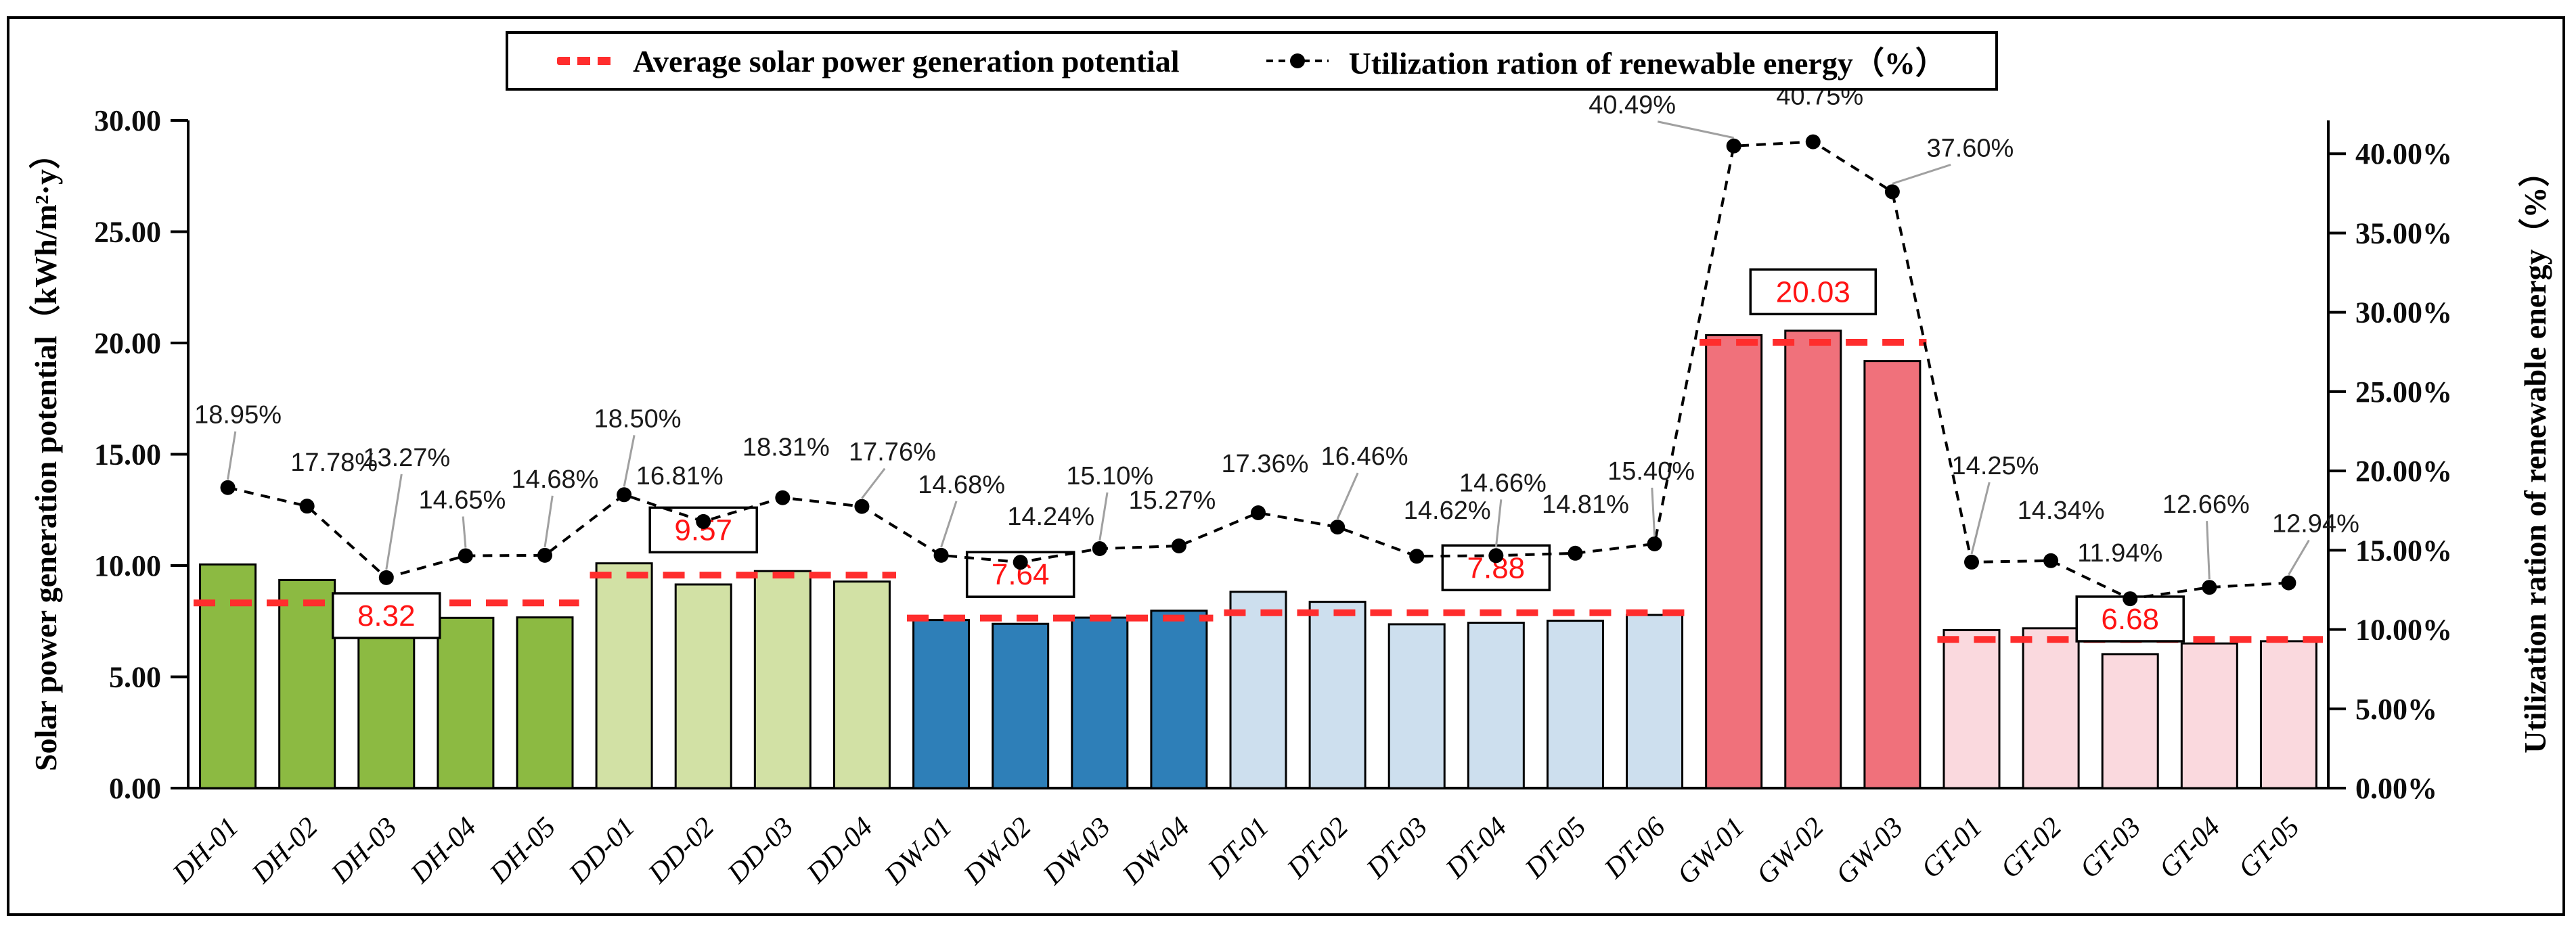  Describe the element at coordinates (1156, 852) in the screenshot. I see `x-label-DW-04: DW-04` at that location.